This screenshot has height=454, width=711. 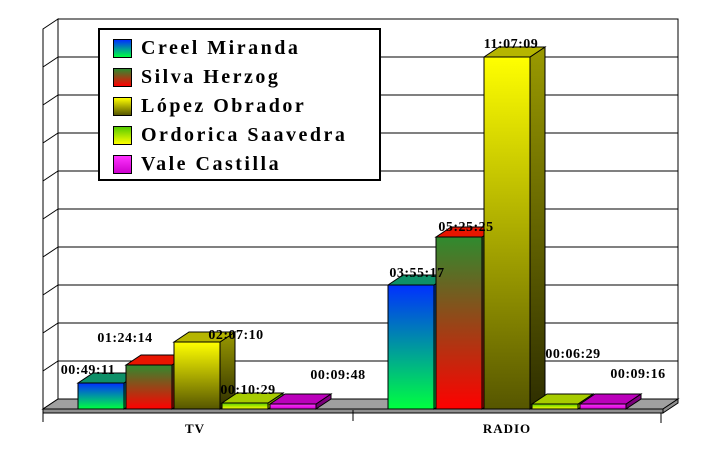 I want to click on data-label-l-pez-obrador-radio: 11:07:09, so click(x=511, y=44).